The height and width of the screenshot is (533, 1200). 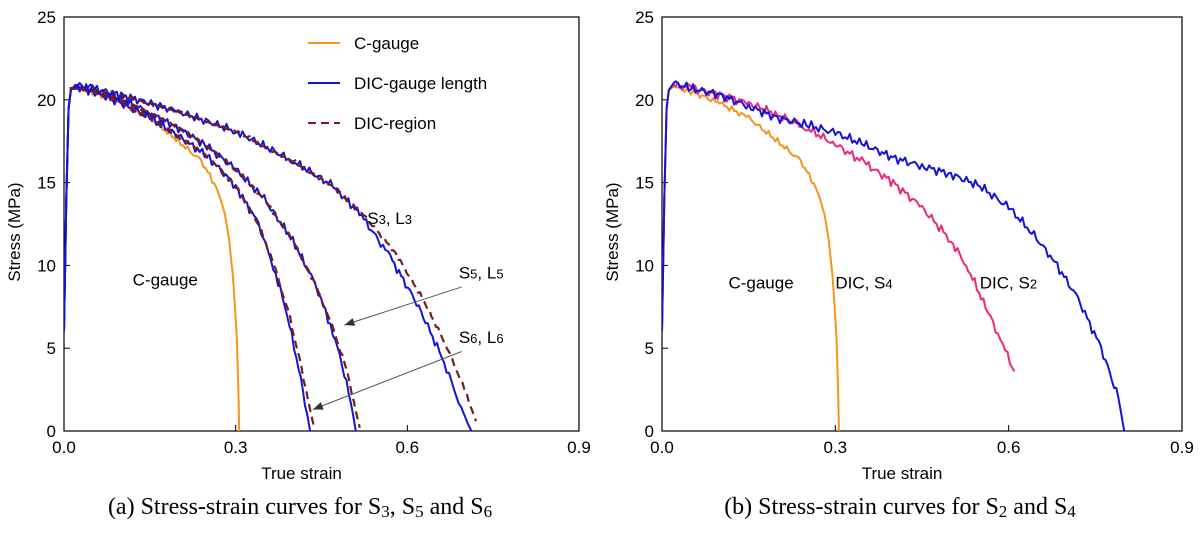 What do you see at coordinates (900, 507) in the screenshot?
I see `caption-b: (b) Stress-strain curves for S2 and S4` at bounding box center [900, 507].